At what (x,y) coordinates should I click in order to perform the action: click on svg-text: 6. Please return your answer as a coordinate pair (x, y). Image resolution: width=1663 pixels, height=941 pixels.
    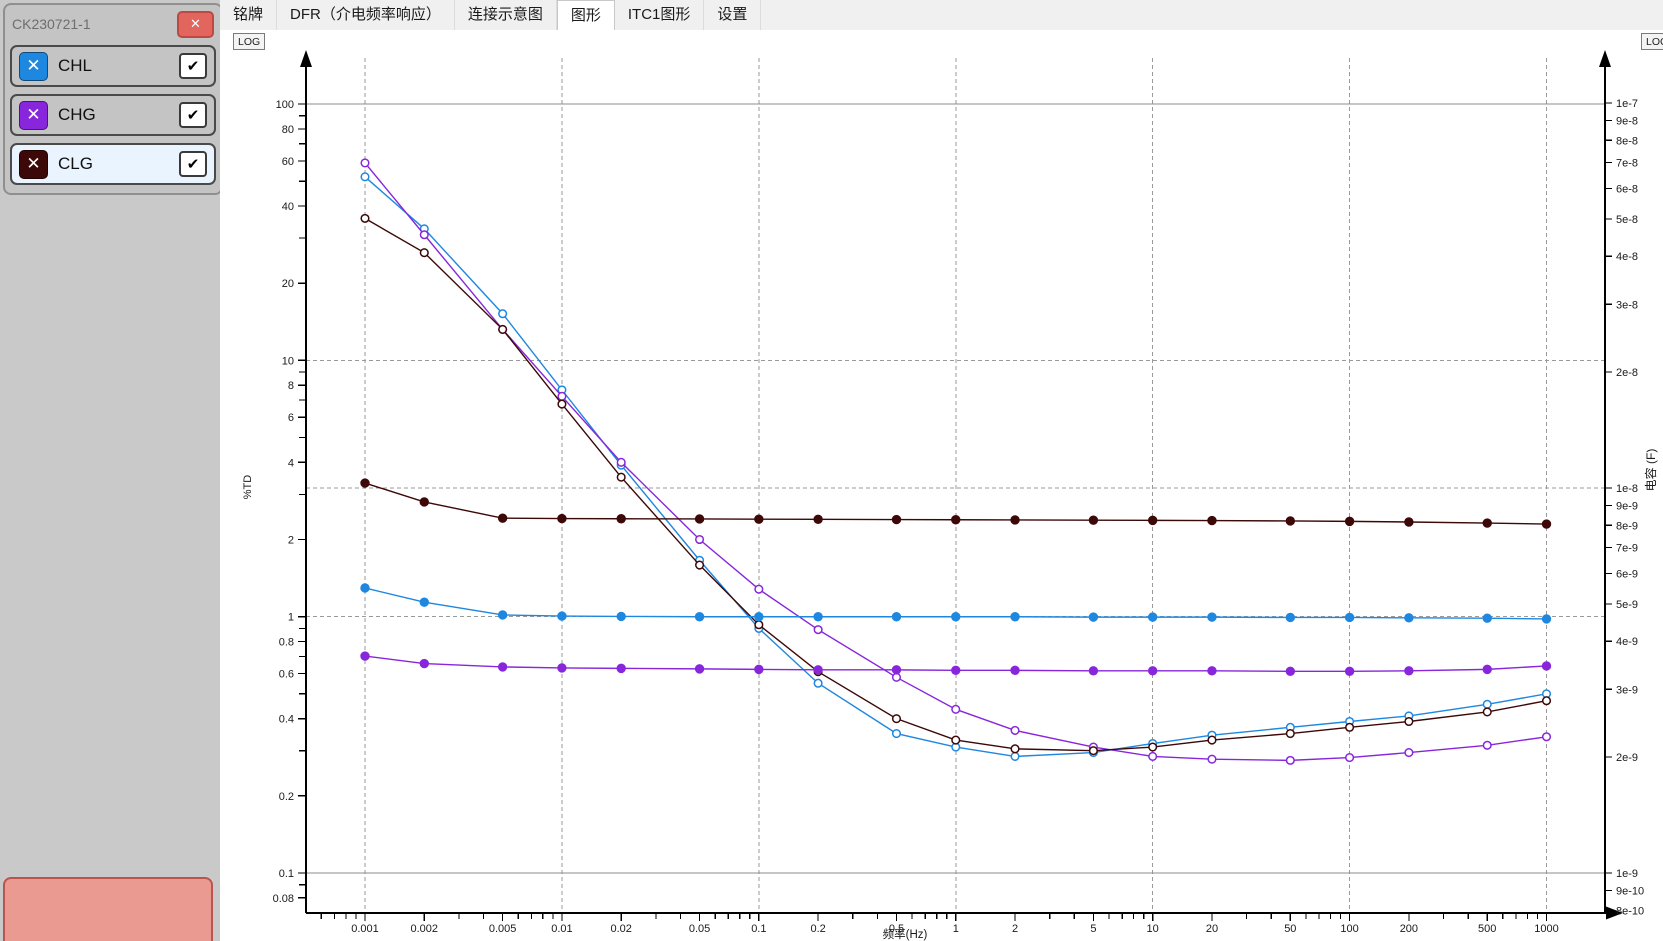
    Looking at the image, I should click on (291, 418).